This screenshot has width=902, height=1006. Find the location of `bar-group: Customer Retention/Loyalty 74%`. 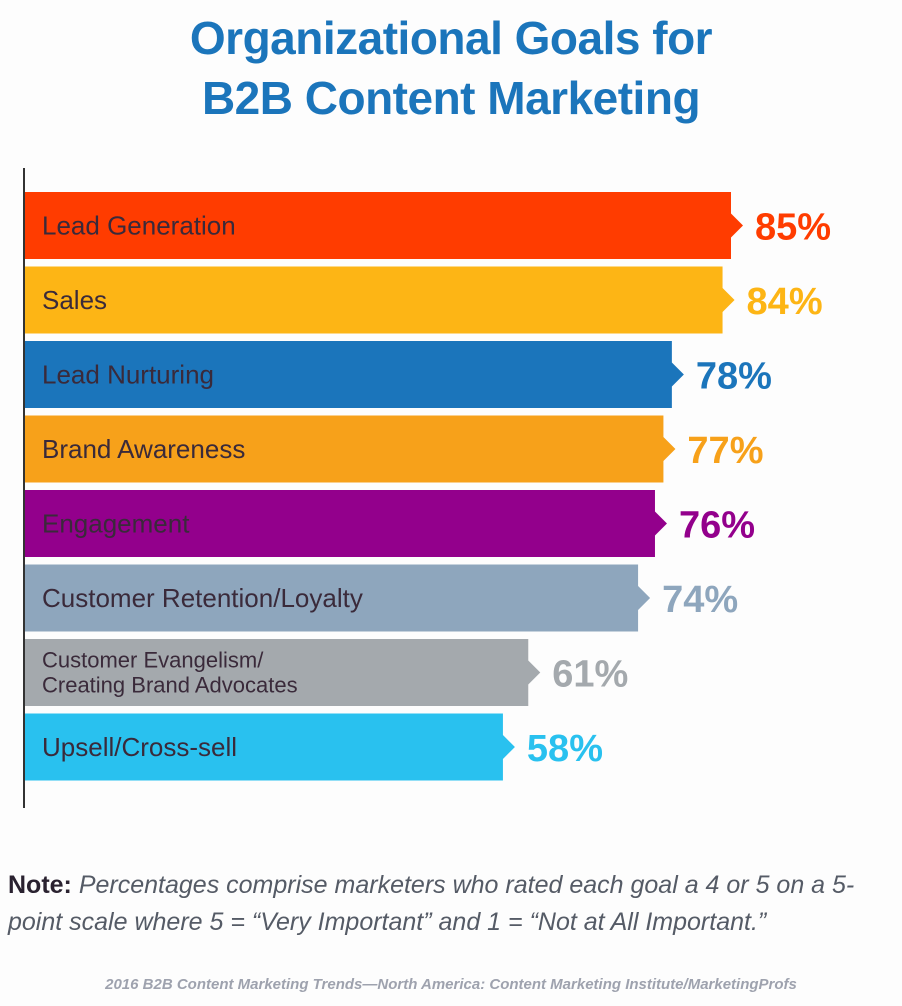

bar-group: Customer Retention/Loyalty 74% is located at coordinates (381, 598).